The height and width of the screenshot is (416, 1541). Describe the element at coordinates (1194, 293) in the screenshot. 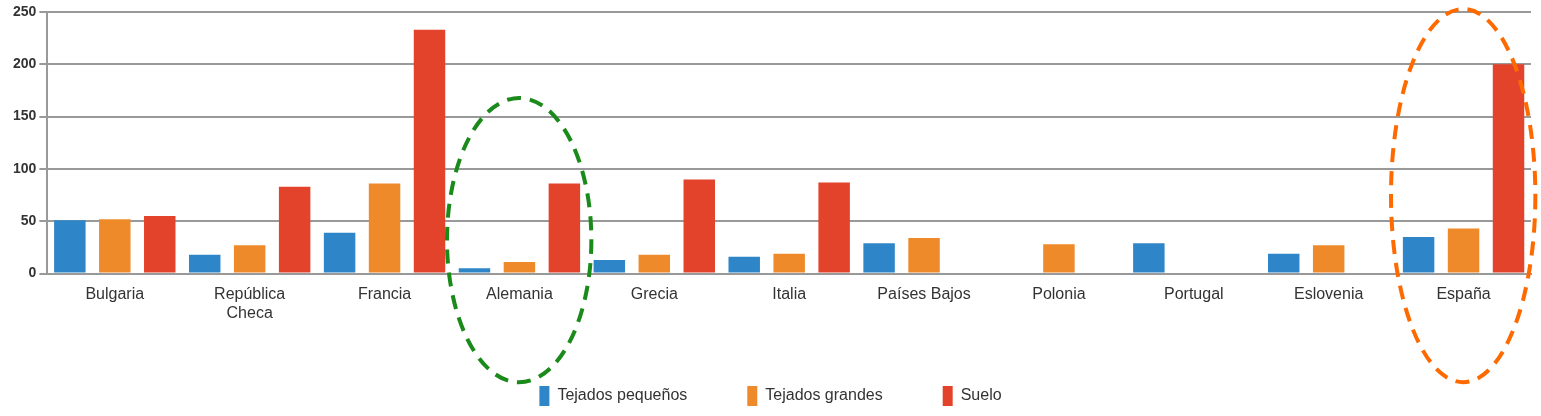

I see `x-tick-label: Portugal` at that location.